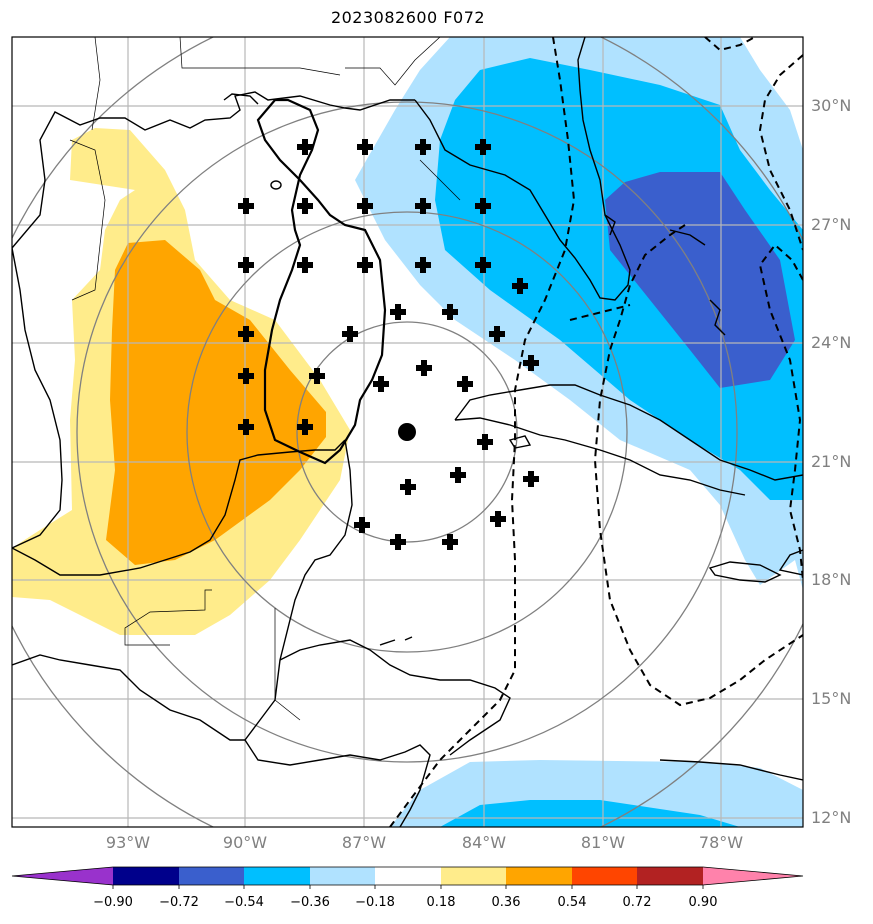  What do you see at coordinates (179, 902) in the screenshot?
I see `colorbar-tick-label: −0.72` at bounding box center [179, 902].